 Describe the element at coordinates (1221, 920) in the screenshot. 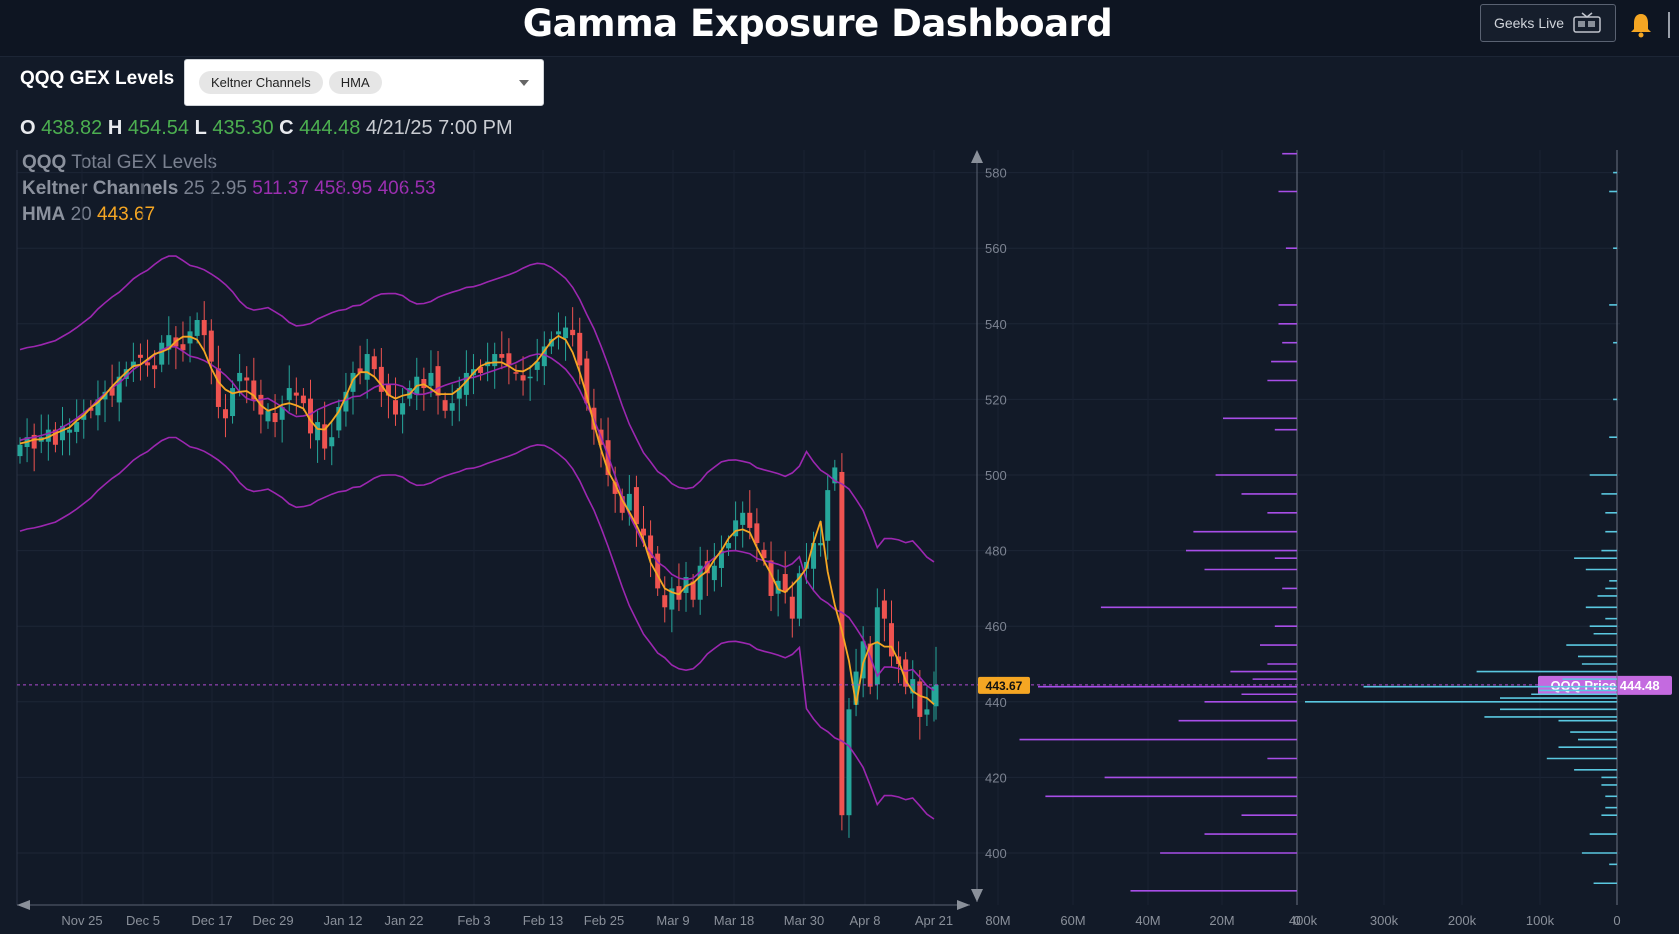

I see `gex-x-tick-label: 20M` at that location.